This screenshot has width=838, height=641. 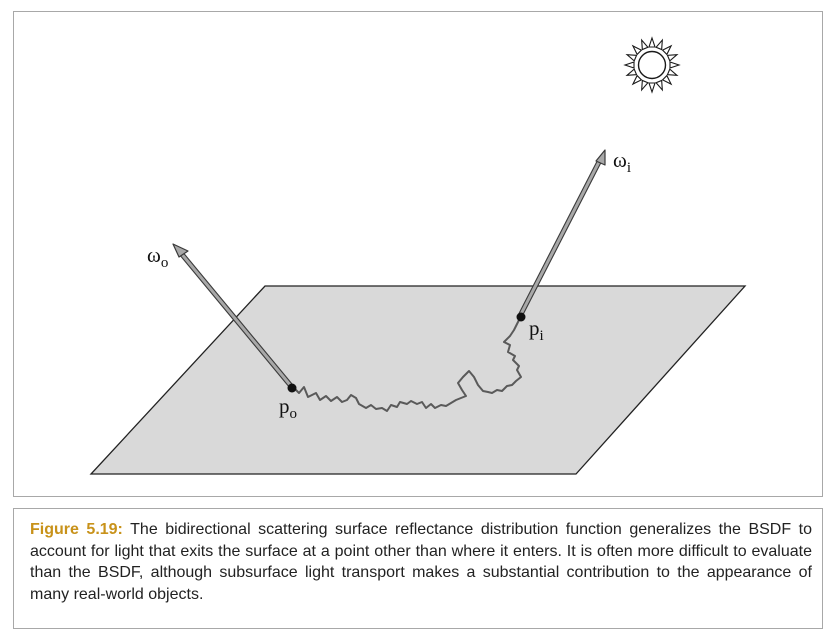 What do you see at coordinates (536, 330) in the screenshot?
I see `label-p-i: pi` at bounding box center [536, 330].